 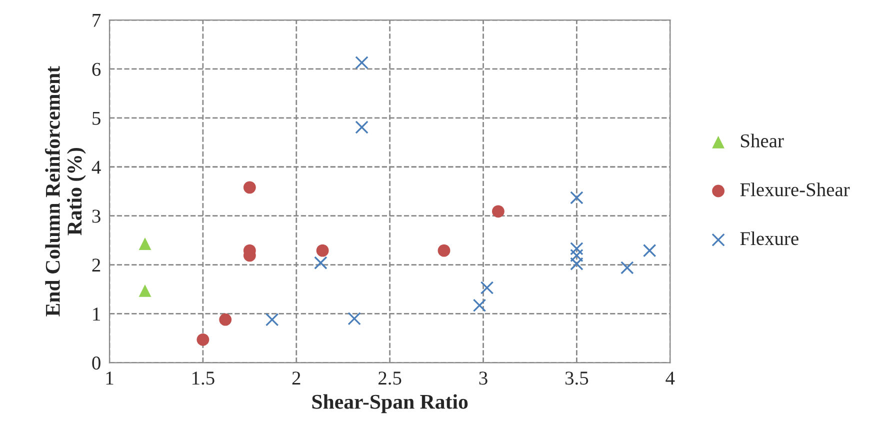 What do you see at coordinates (96, 20) in the screenshot?
I see `y-tick-label: 7` at bounding box center [96, 20].